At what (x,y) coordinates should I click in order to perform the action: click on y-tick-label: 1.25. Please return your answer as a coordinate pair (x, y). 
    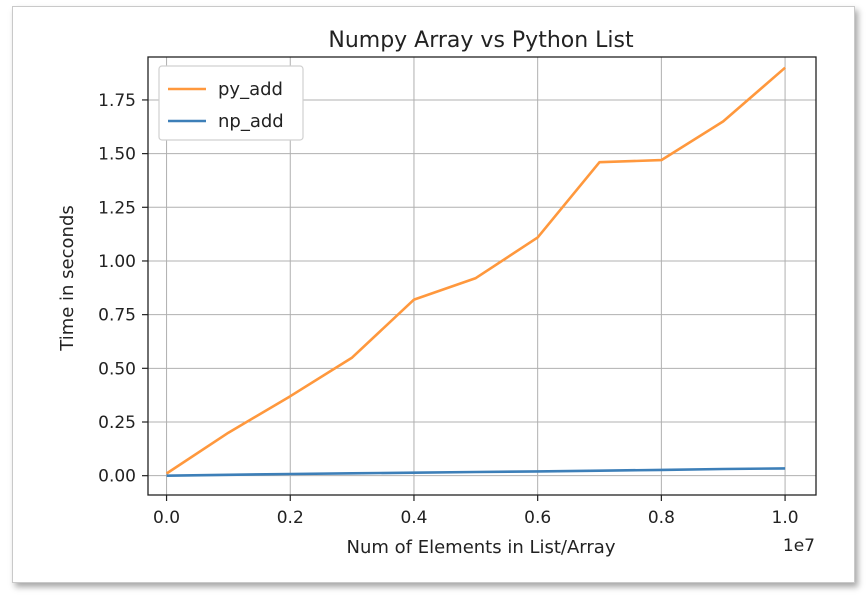
    Looking at the image, I should click on (117, 208).